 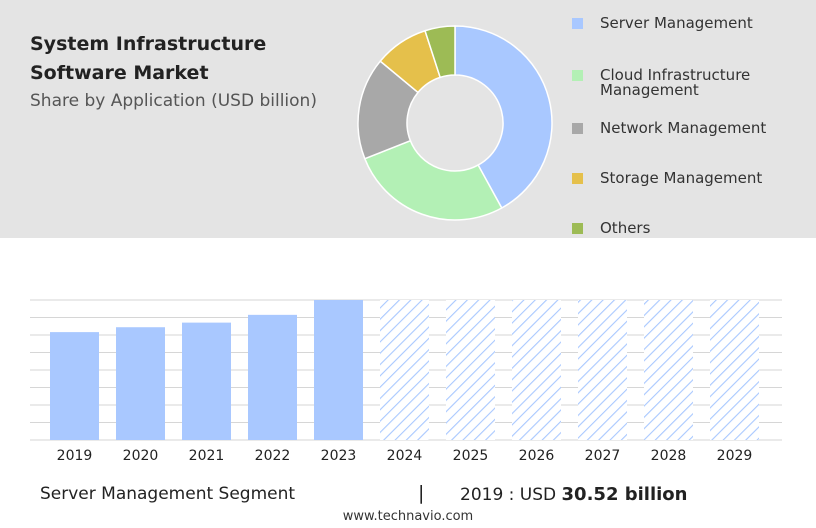 I want to click on donut-chart, so click(x=455, y=123).